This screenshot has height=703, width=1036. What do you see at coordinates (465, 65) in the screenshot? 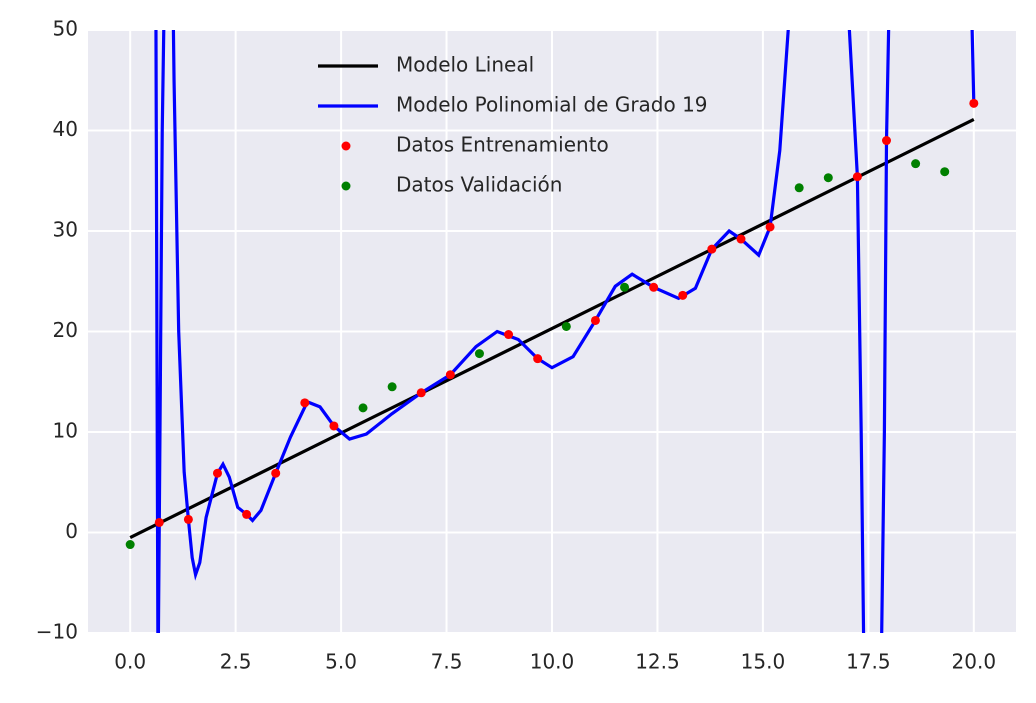
I see `legend-label: Modelo Lineal` at bounding box center [465, 65].